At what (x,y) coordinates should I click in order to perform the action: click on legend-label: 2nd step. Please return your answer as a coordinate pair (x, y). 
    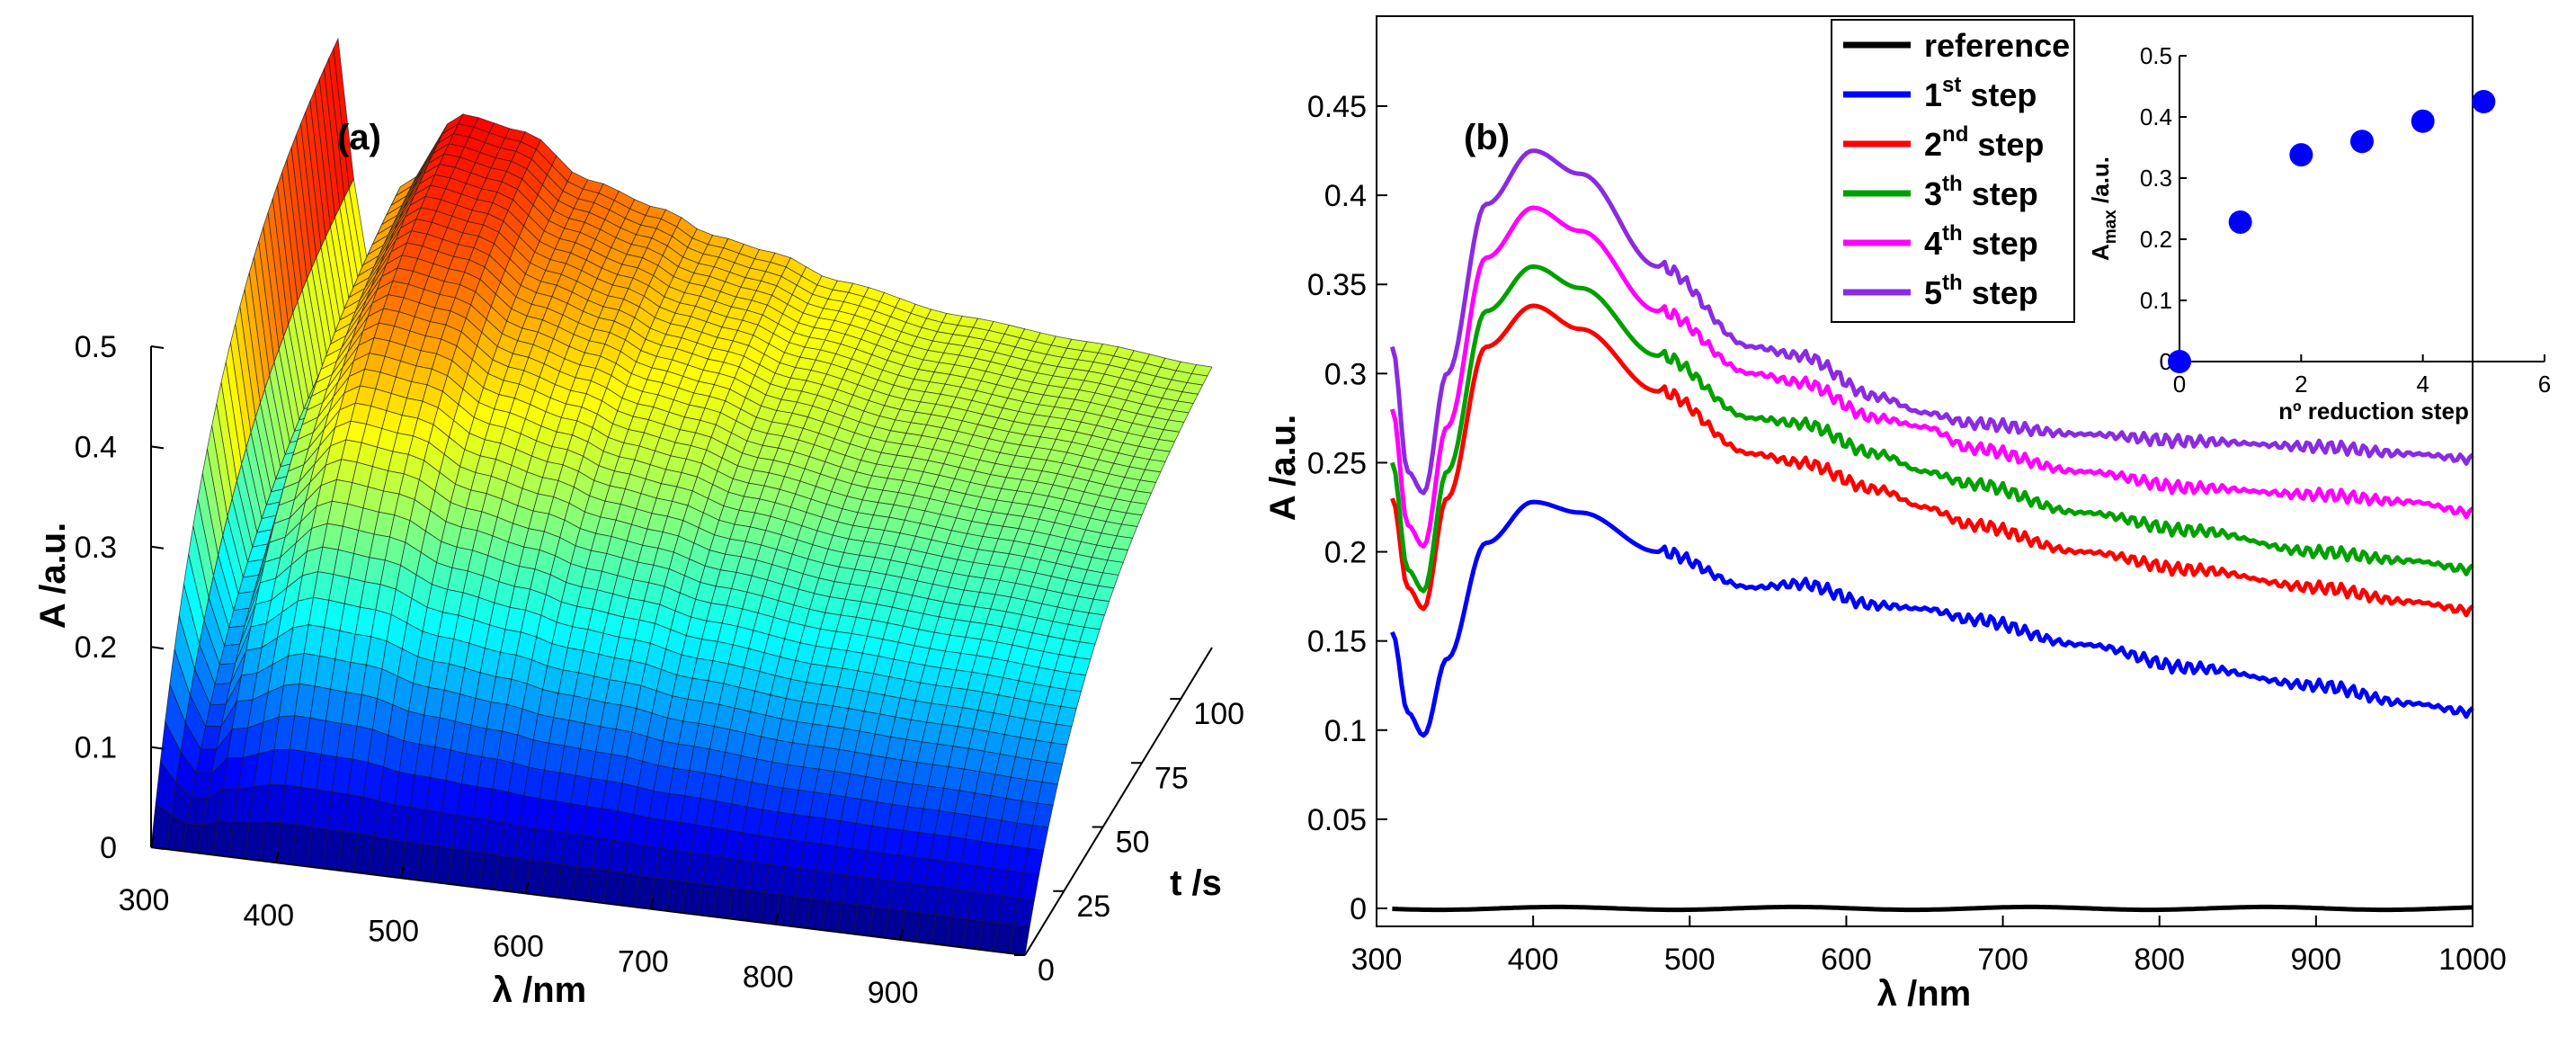
    Looking at the image, I should click on (1984, 142).